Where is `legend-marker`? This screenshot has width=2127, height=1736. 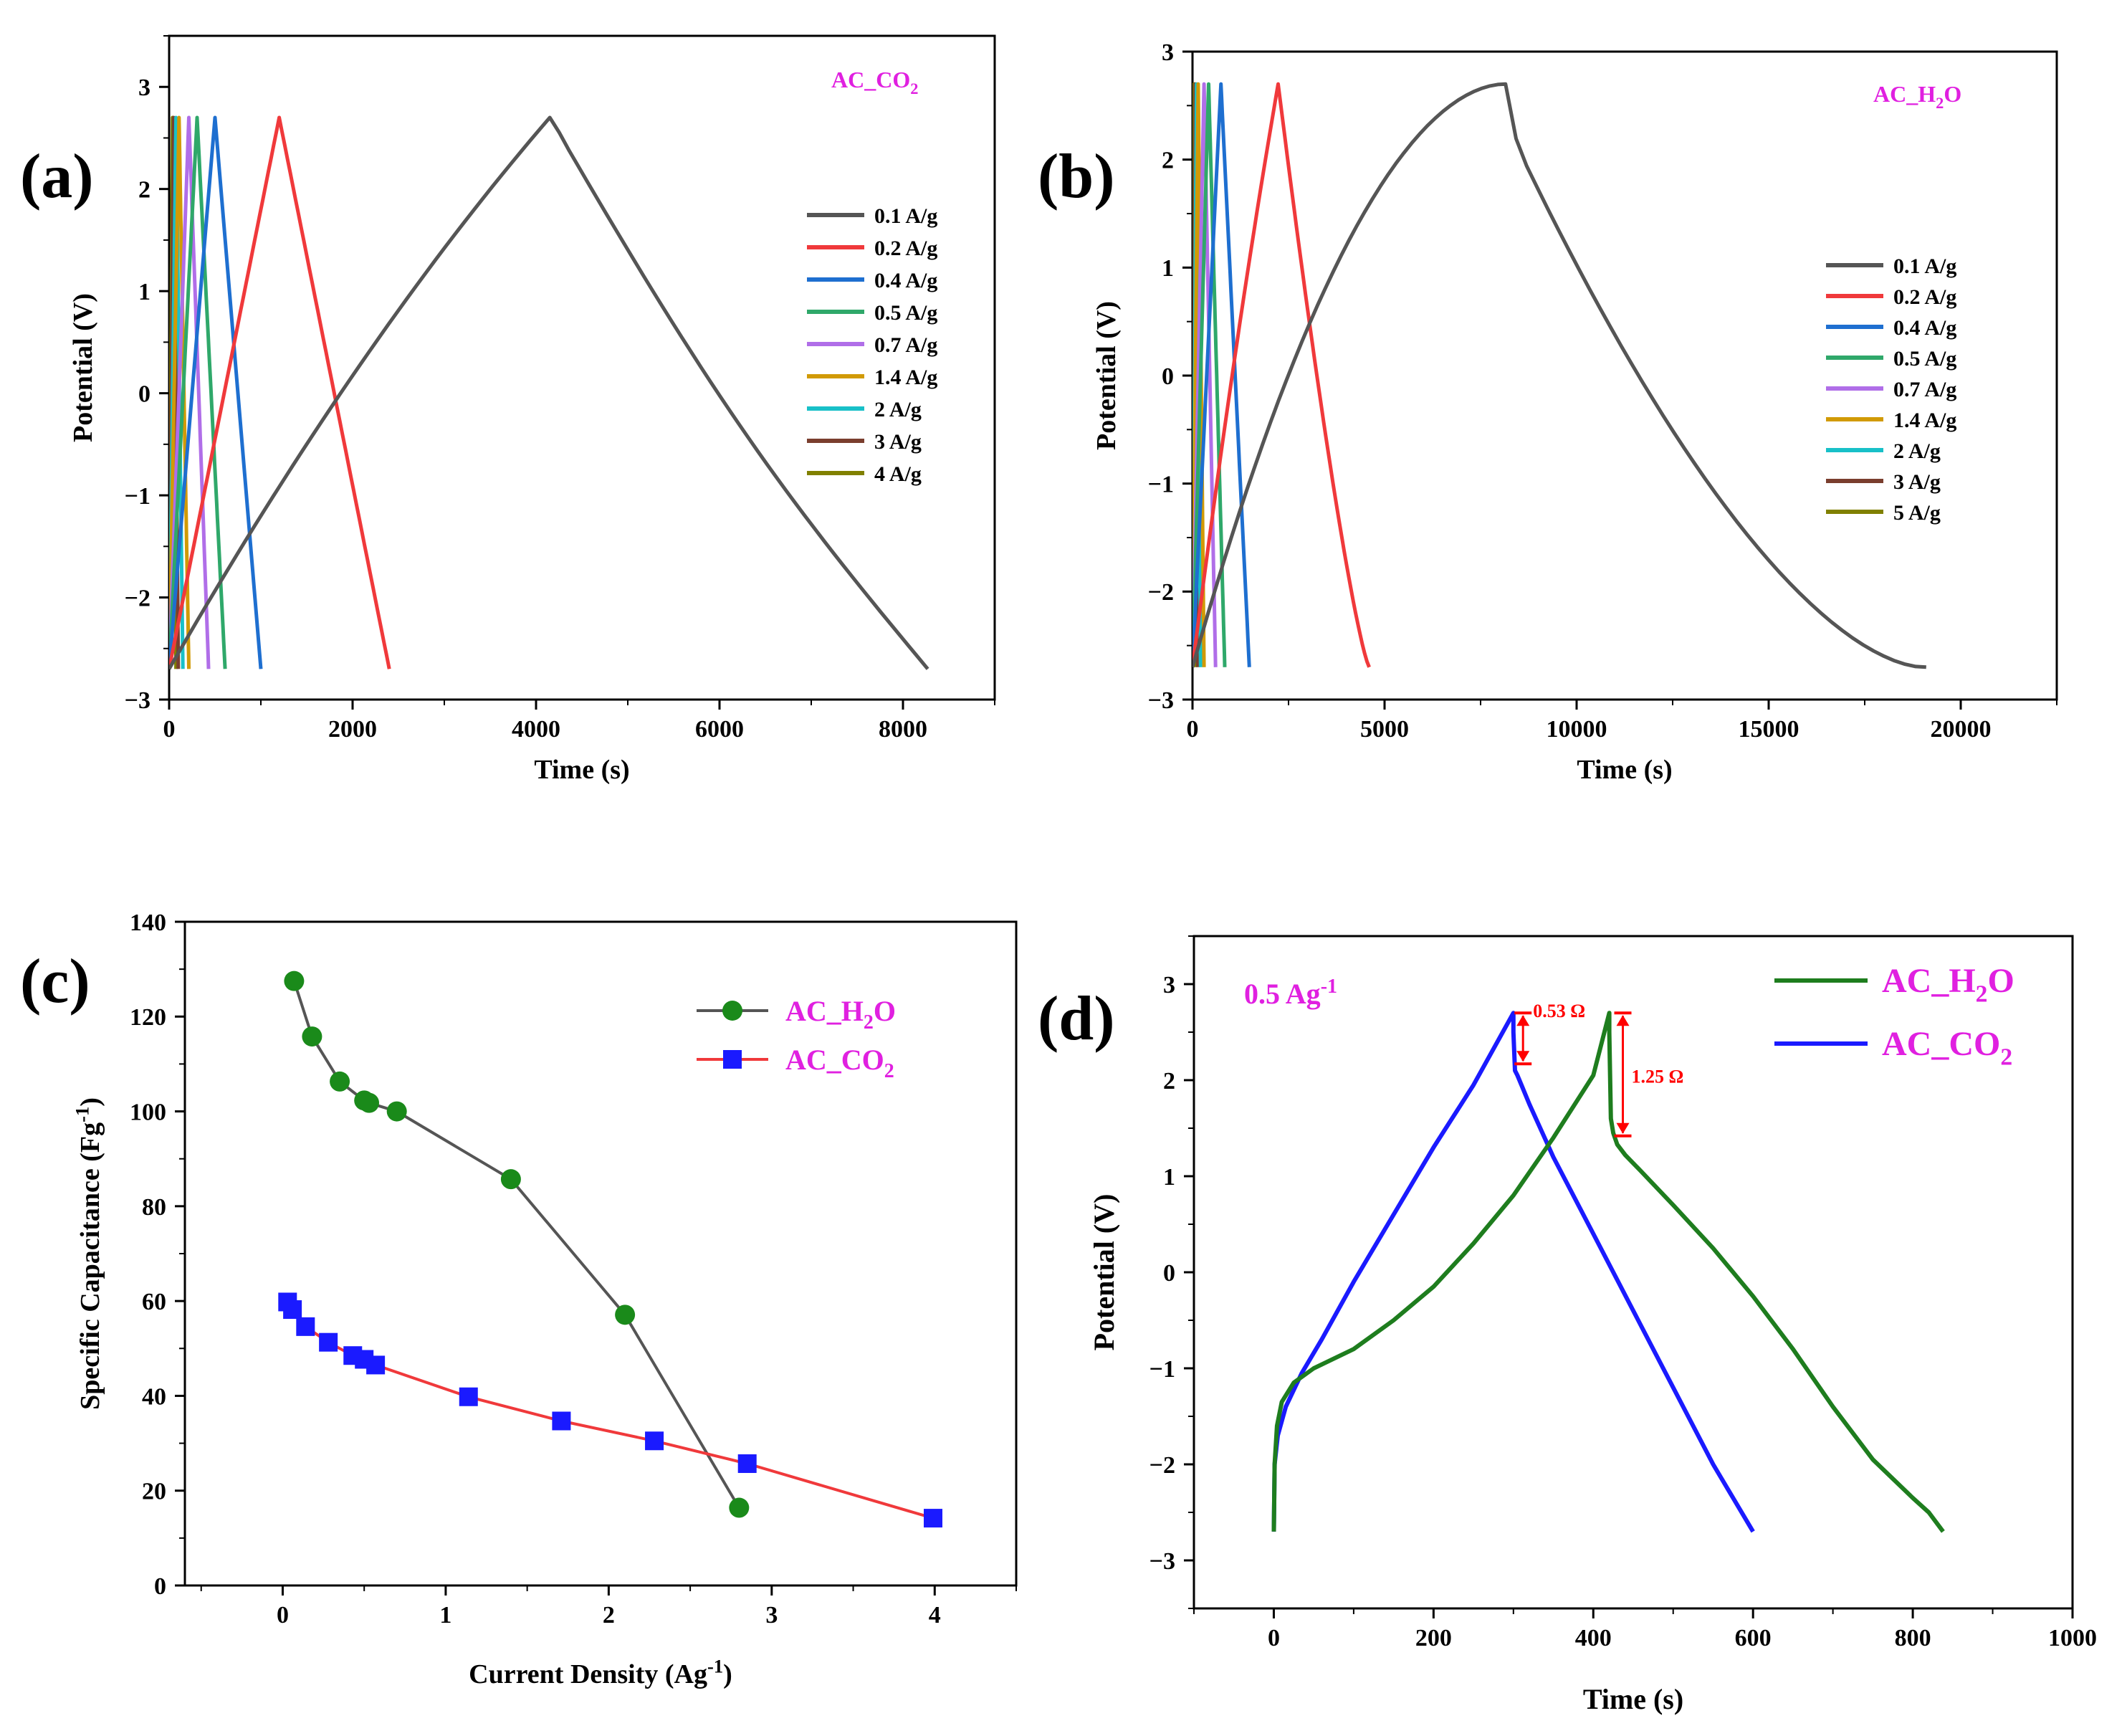 legend-marker is located at coordinates (732, 1011).